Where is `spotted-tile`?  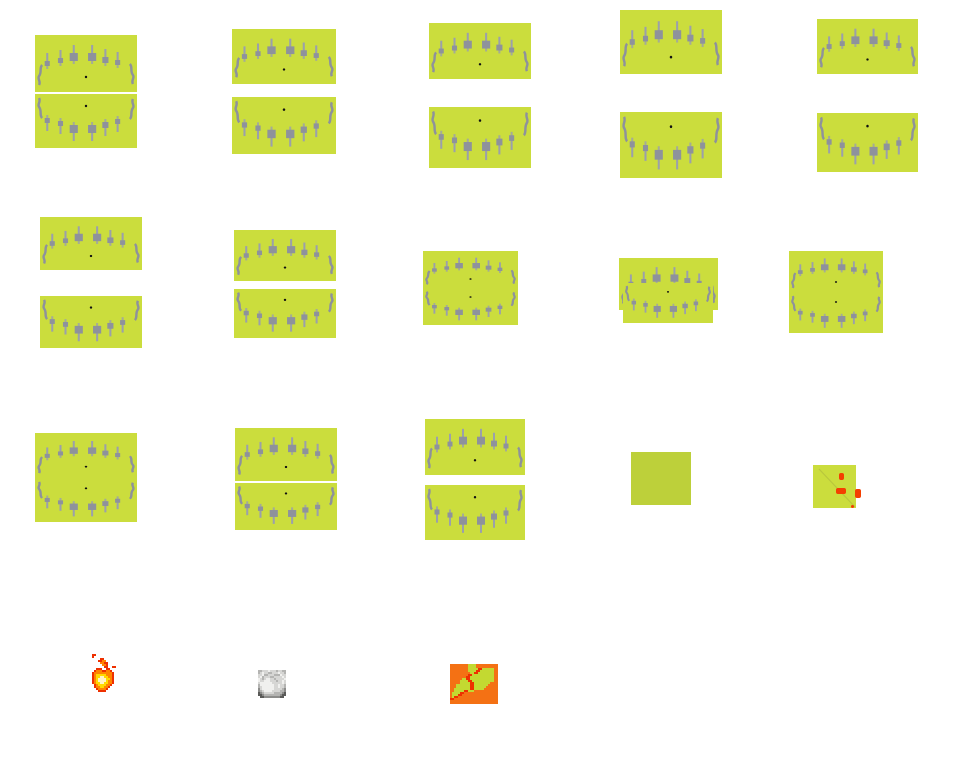 spotted-tile is located at coordinates (837, 486).